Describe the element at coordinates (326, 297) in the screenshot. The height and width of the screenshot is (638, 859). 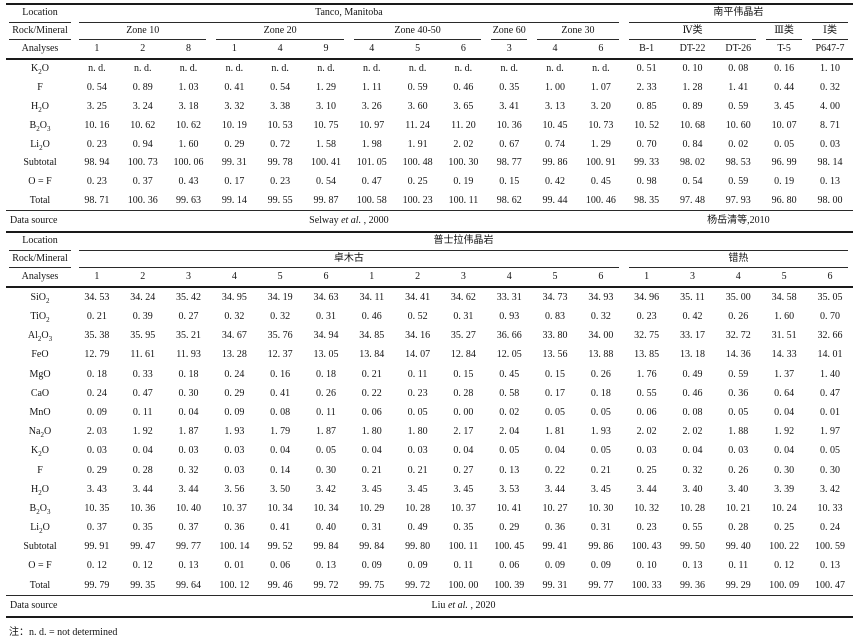
I see `value-cell: 34. 63` at that location.